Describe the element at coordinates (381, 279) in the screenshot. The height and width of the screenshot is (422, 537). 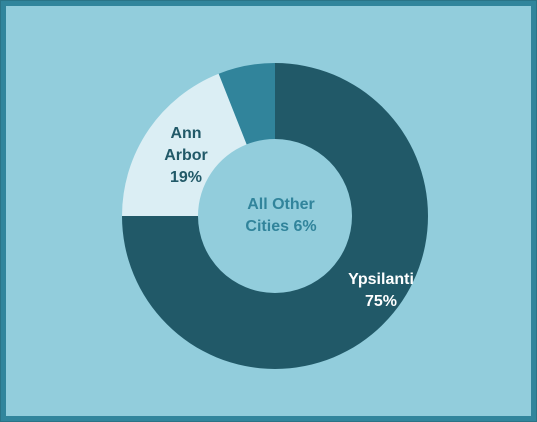
I see `category-label: Ypsilanti` at that location.